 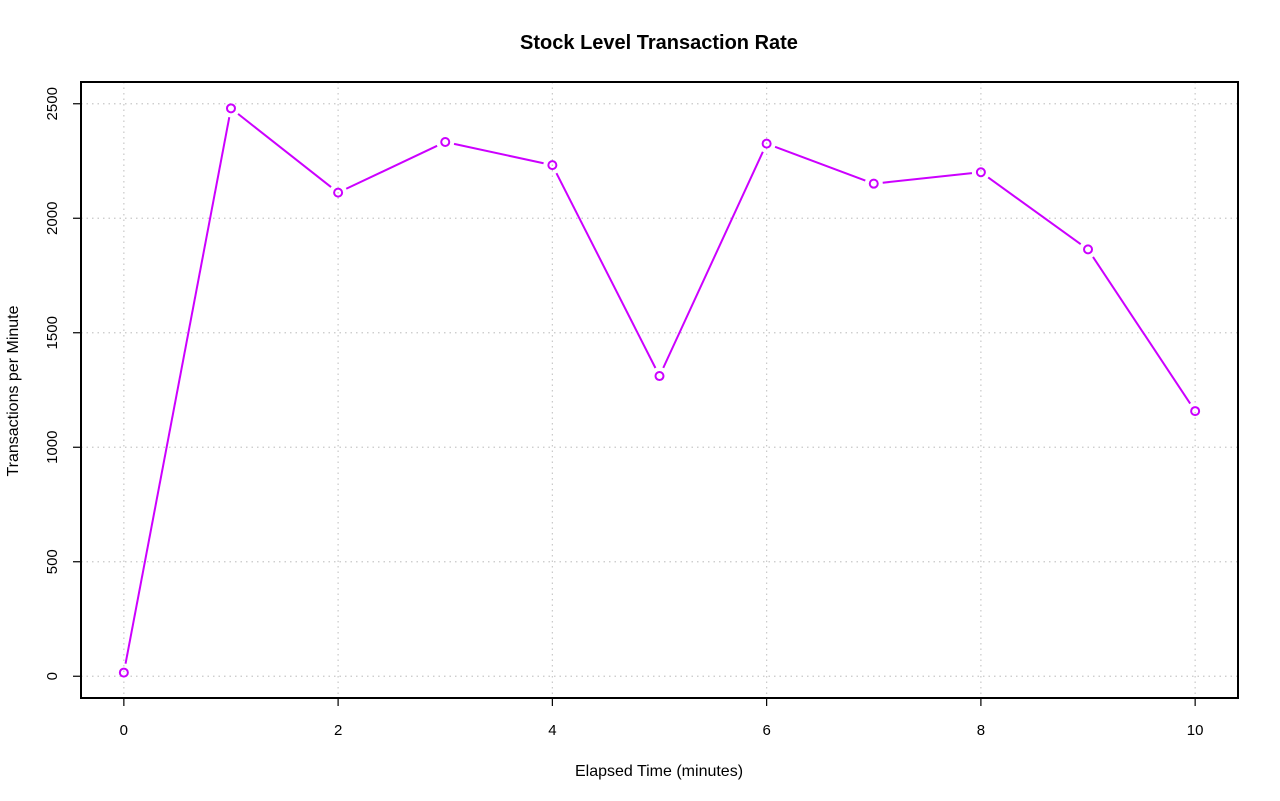 I want to click on y-tick-label: 2500, so click(x=52, y=103).